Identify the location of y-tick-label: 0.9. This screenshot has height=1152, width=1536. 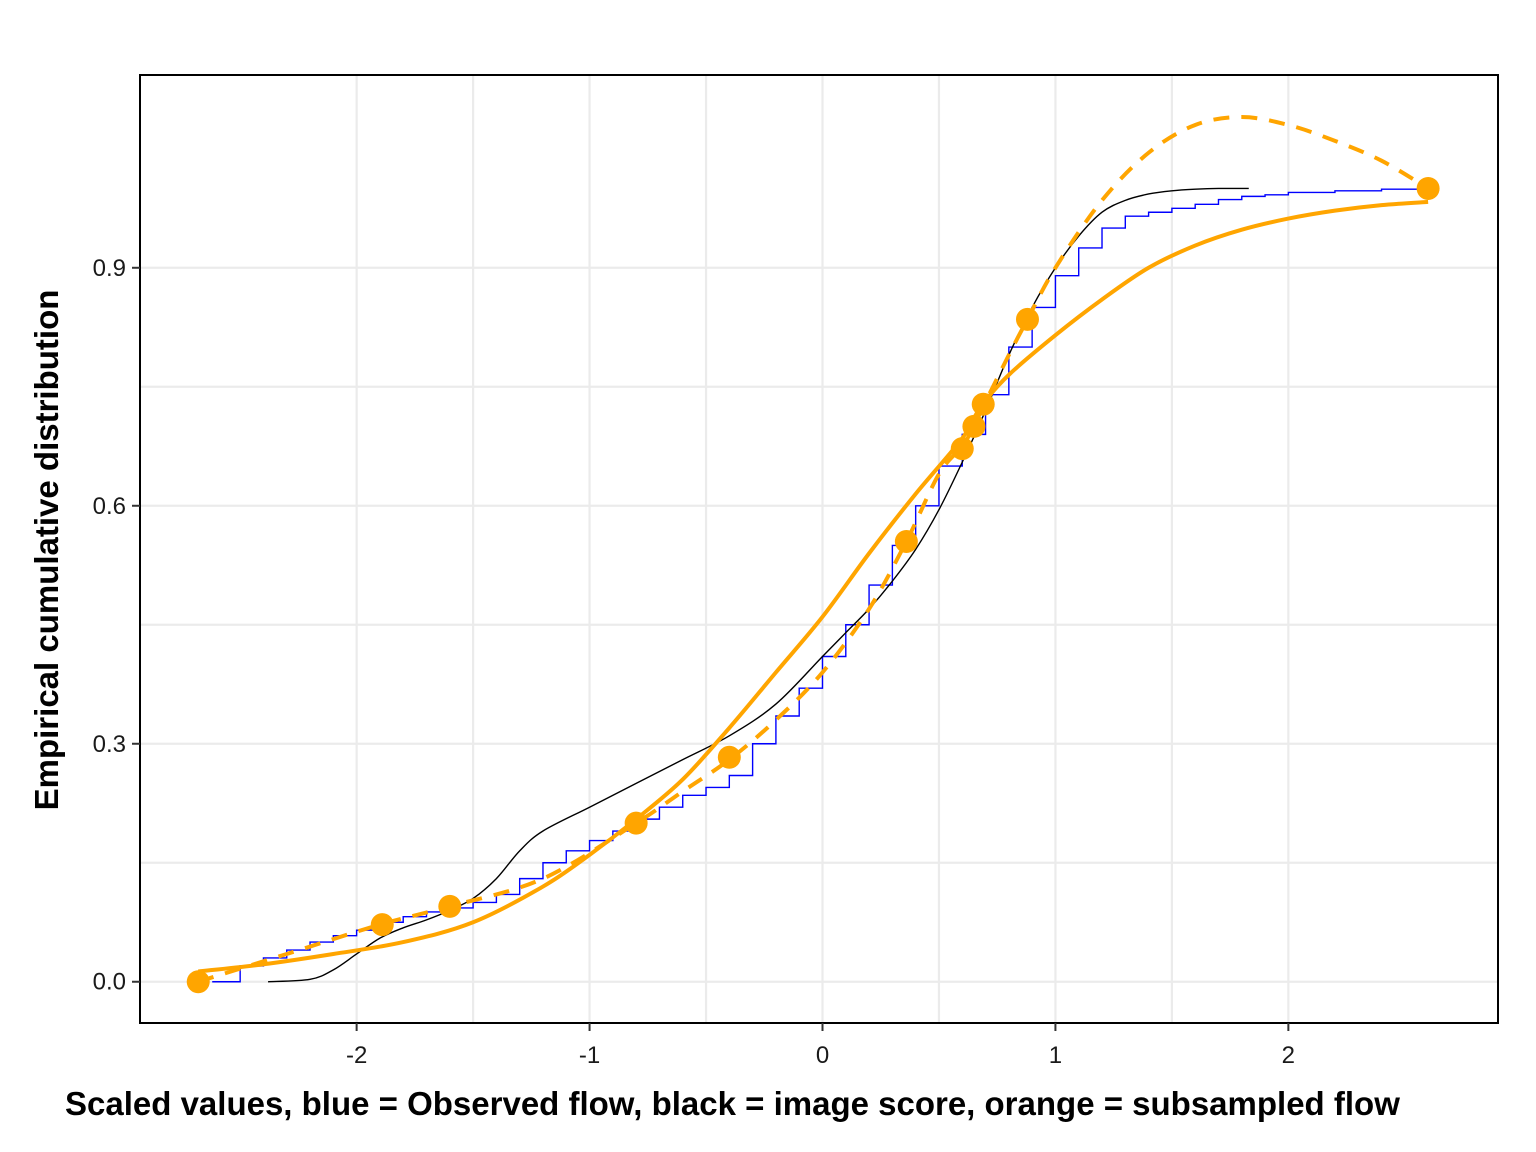
(109, 268).